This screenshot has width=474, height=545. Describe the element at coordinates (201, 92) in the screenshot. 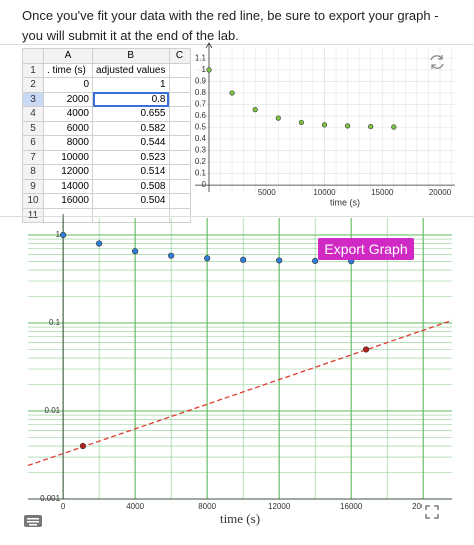

I see `y-tick-label: 0.8` at that location.